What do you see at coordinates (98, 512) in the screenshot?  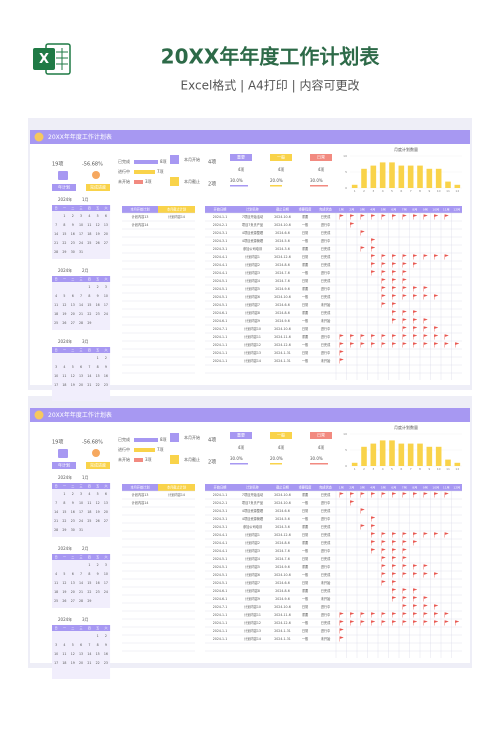 I see `calendar-day: 19` at bounding box center [98, 512].